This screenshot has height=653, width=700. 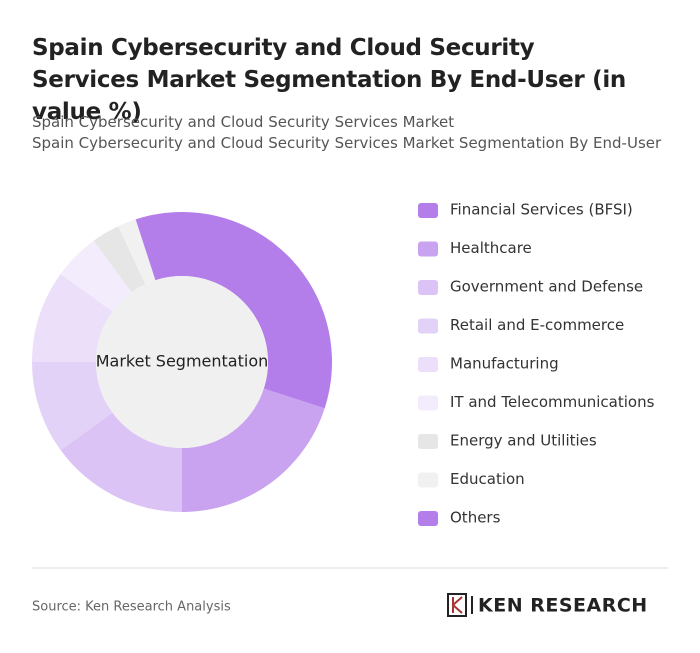 I want to click on legend-label: Healthcare, so click(x=491, y=248).